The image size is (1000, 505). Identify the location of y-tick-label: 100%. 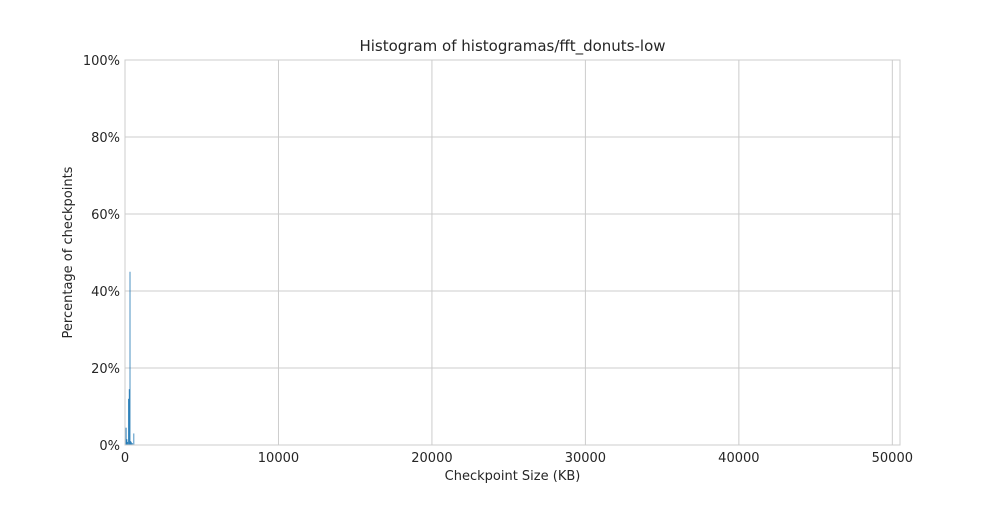
(101, 61).